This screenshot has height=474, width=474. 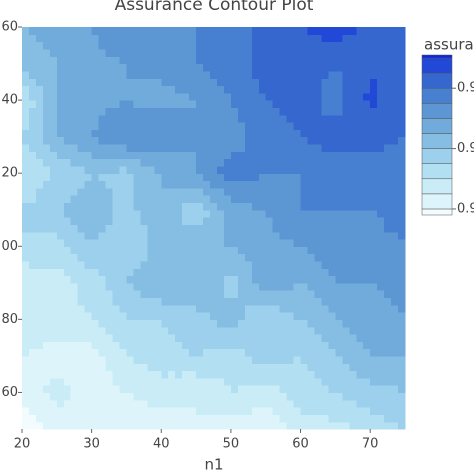 What do you see at coordinates (9, 319) in the screenshot?
I see `y-tick-label: 80` at bounding box center [9, 319].